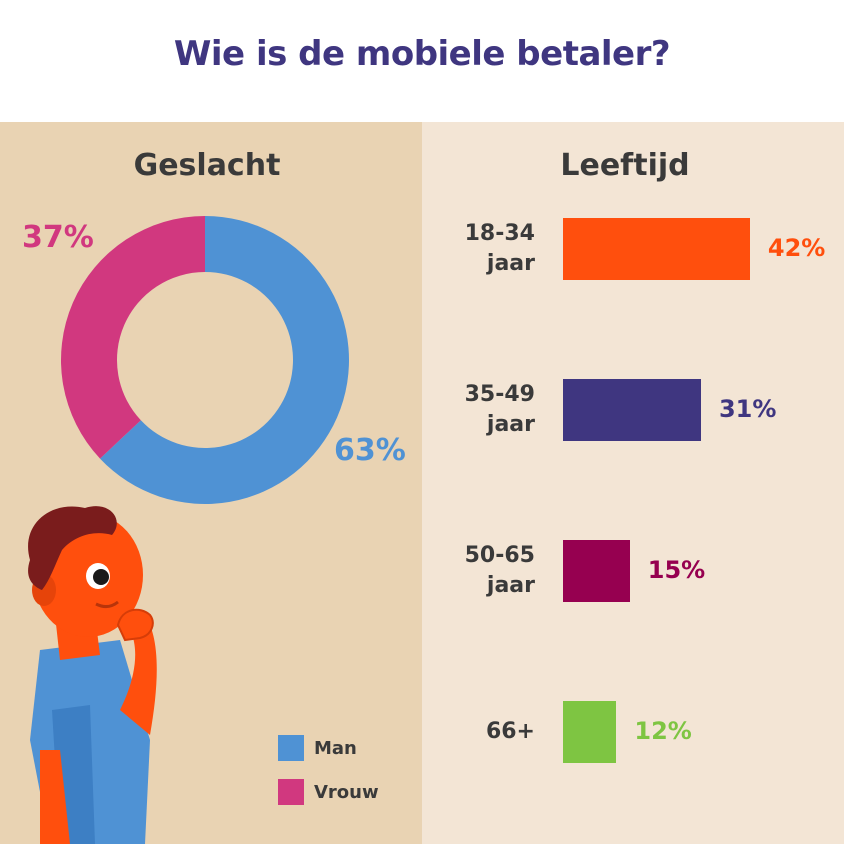 This screenshot has height=844, width=844. Describe the element at coordinates (590, 732) in the screenshot. I see `age-bar-66plus` at that location.